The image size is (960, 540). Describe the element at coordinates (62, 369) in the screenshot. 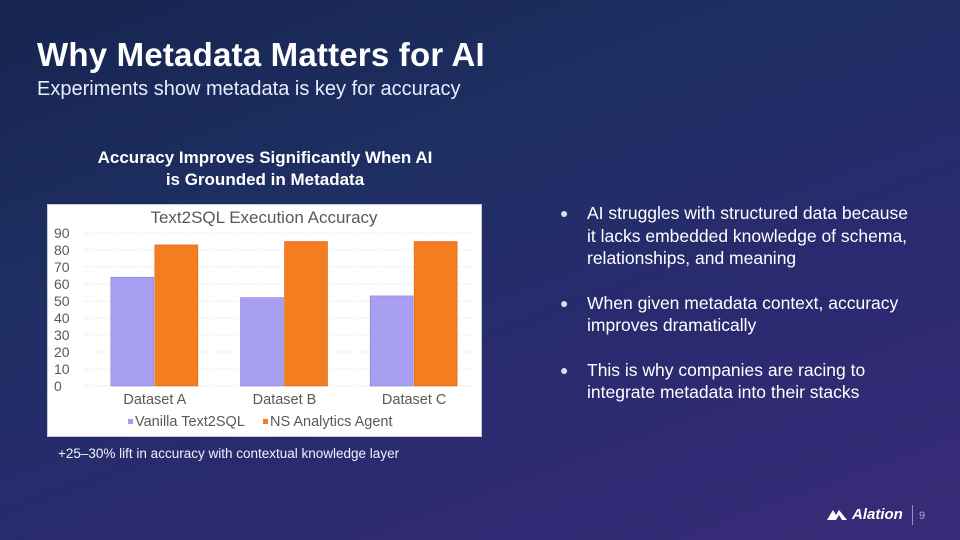

I see `y-tick-label: 10` at that location.